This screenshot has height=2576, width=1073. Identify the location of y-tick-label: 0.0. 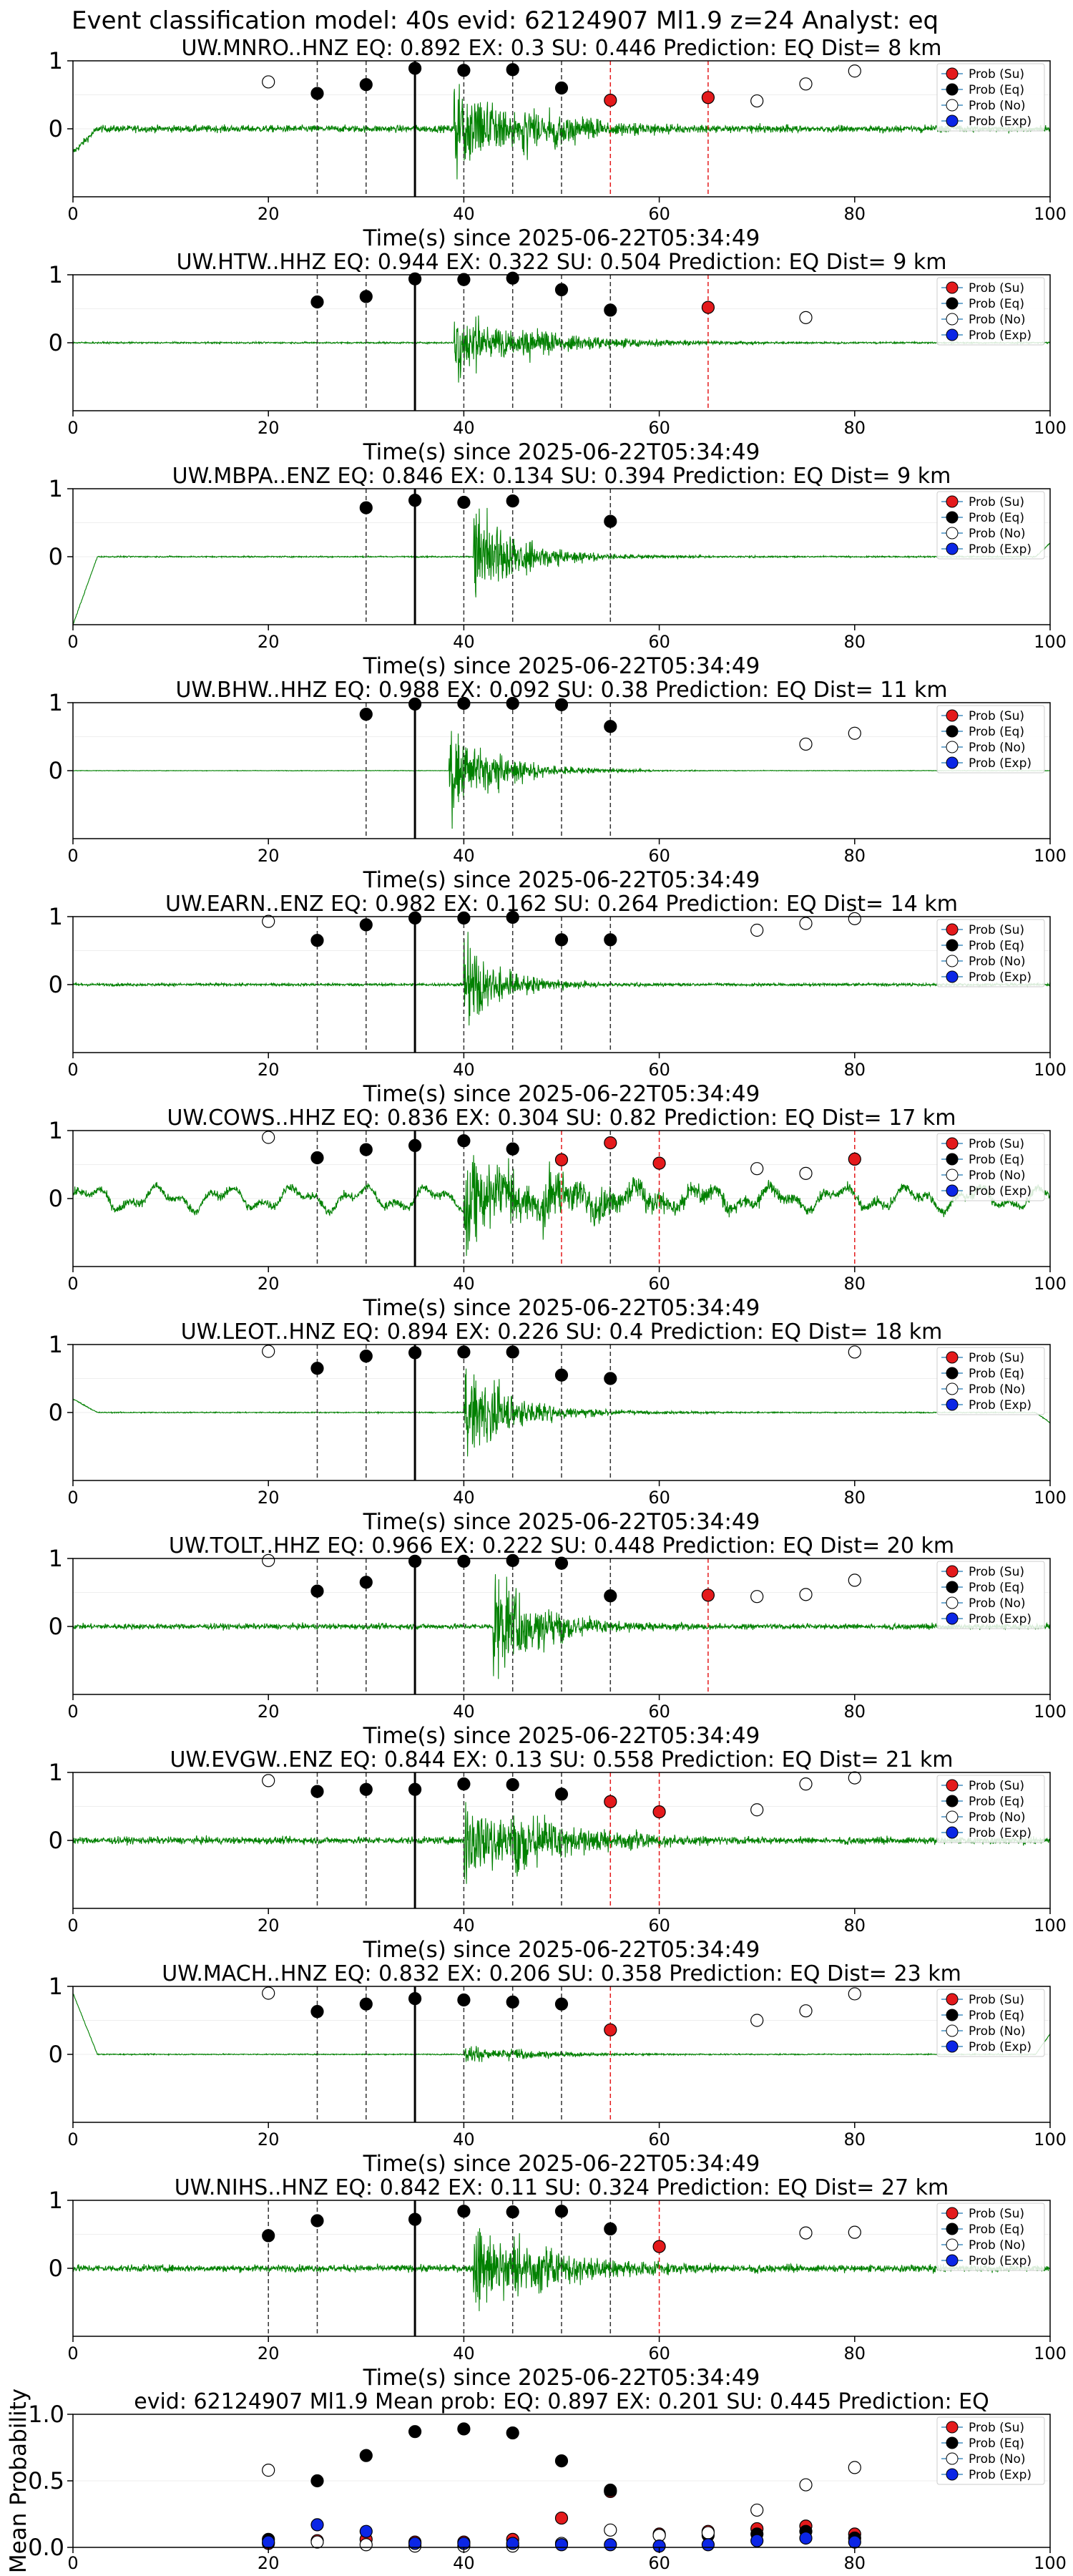
(46, 2547).